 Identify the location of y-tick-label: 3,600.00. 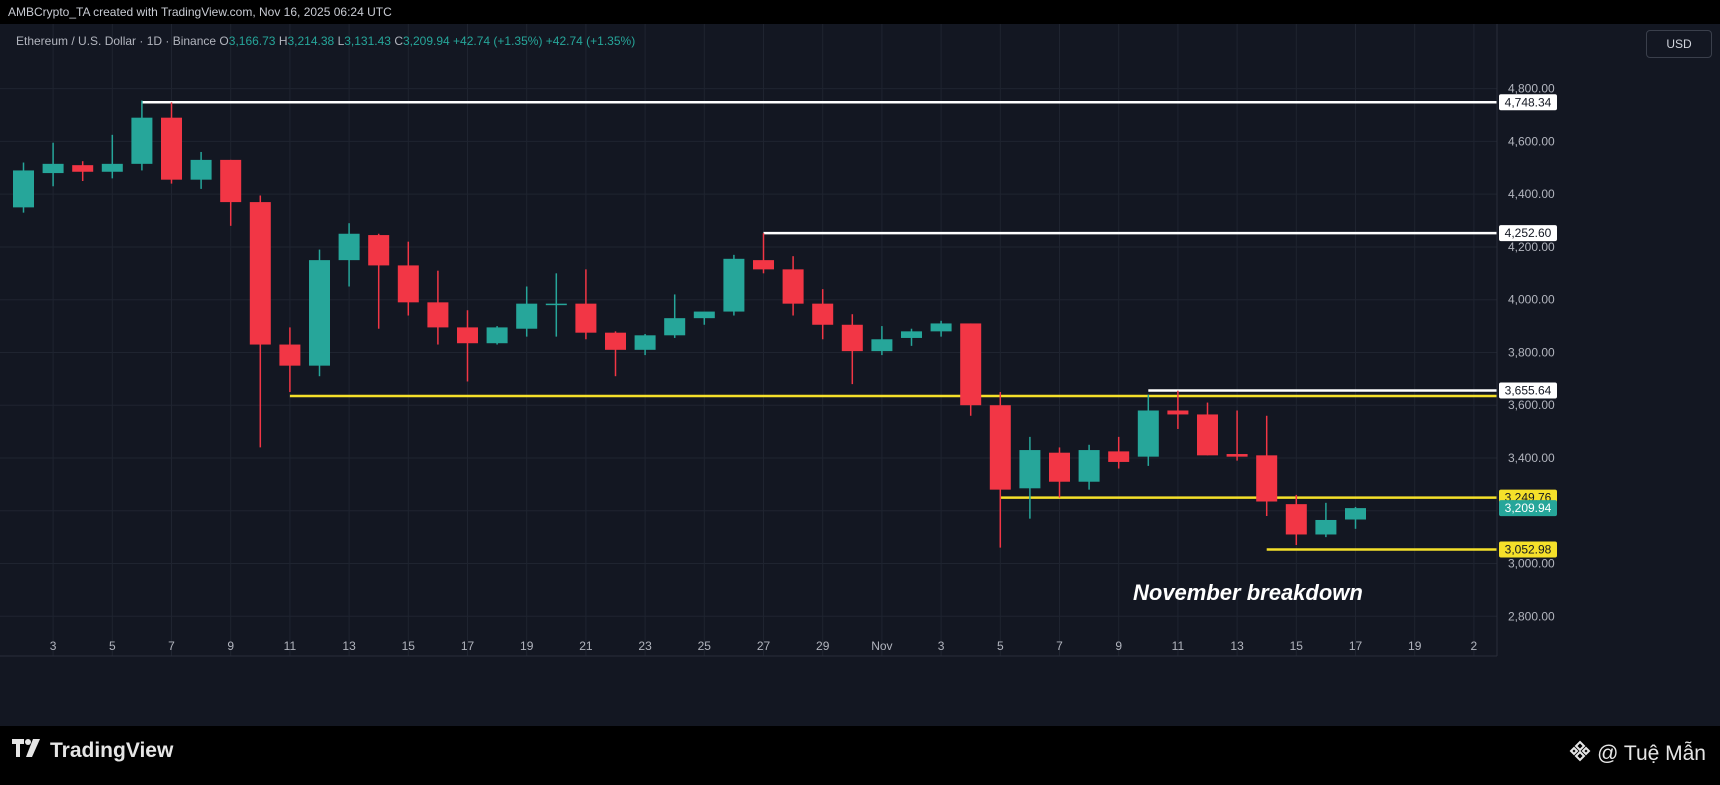
(1531, 405).